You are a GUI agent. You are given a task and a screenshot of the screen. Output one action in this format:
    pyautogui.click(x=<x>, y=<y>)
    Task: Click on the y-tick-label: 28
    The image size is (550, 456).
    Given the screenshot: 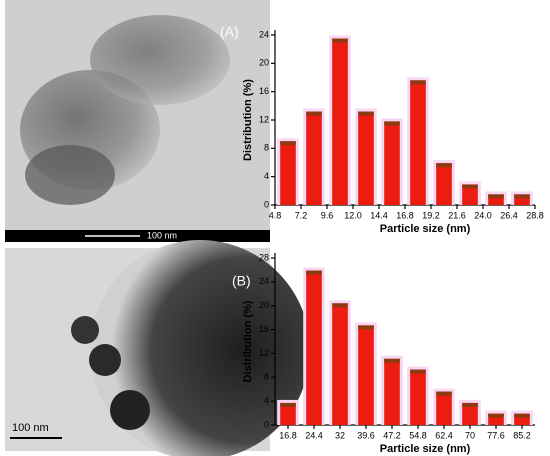 What is the action you would take?
    pyautogui.click(x=264, y=257)
    